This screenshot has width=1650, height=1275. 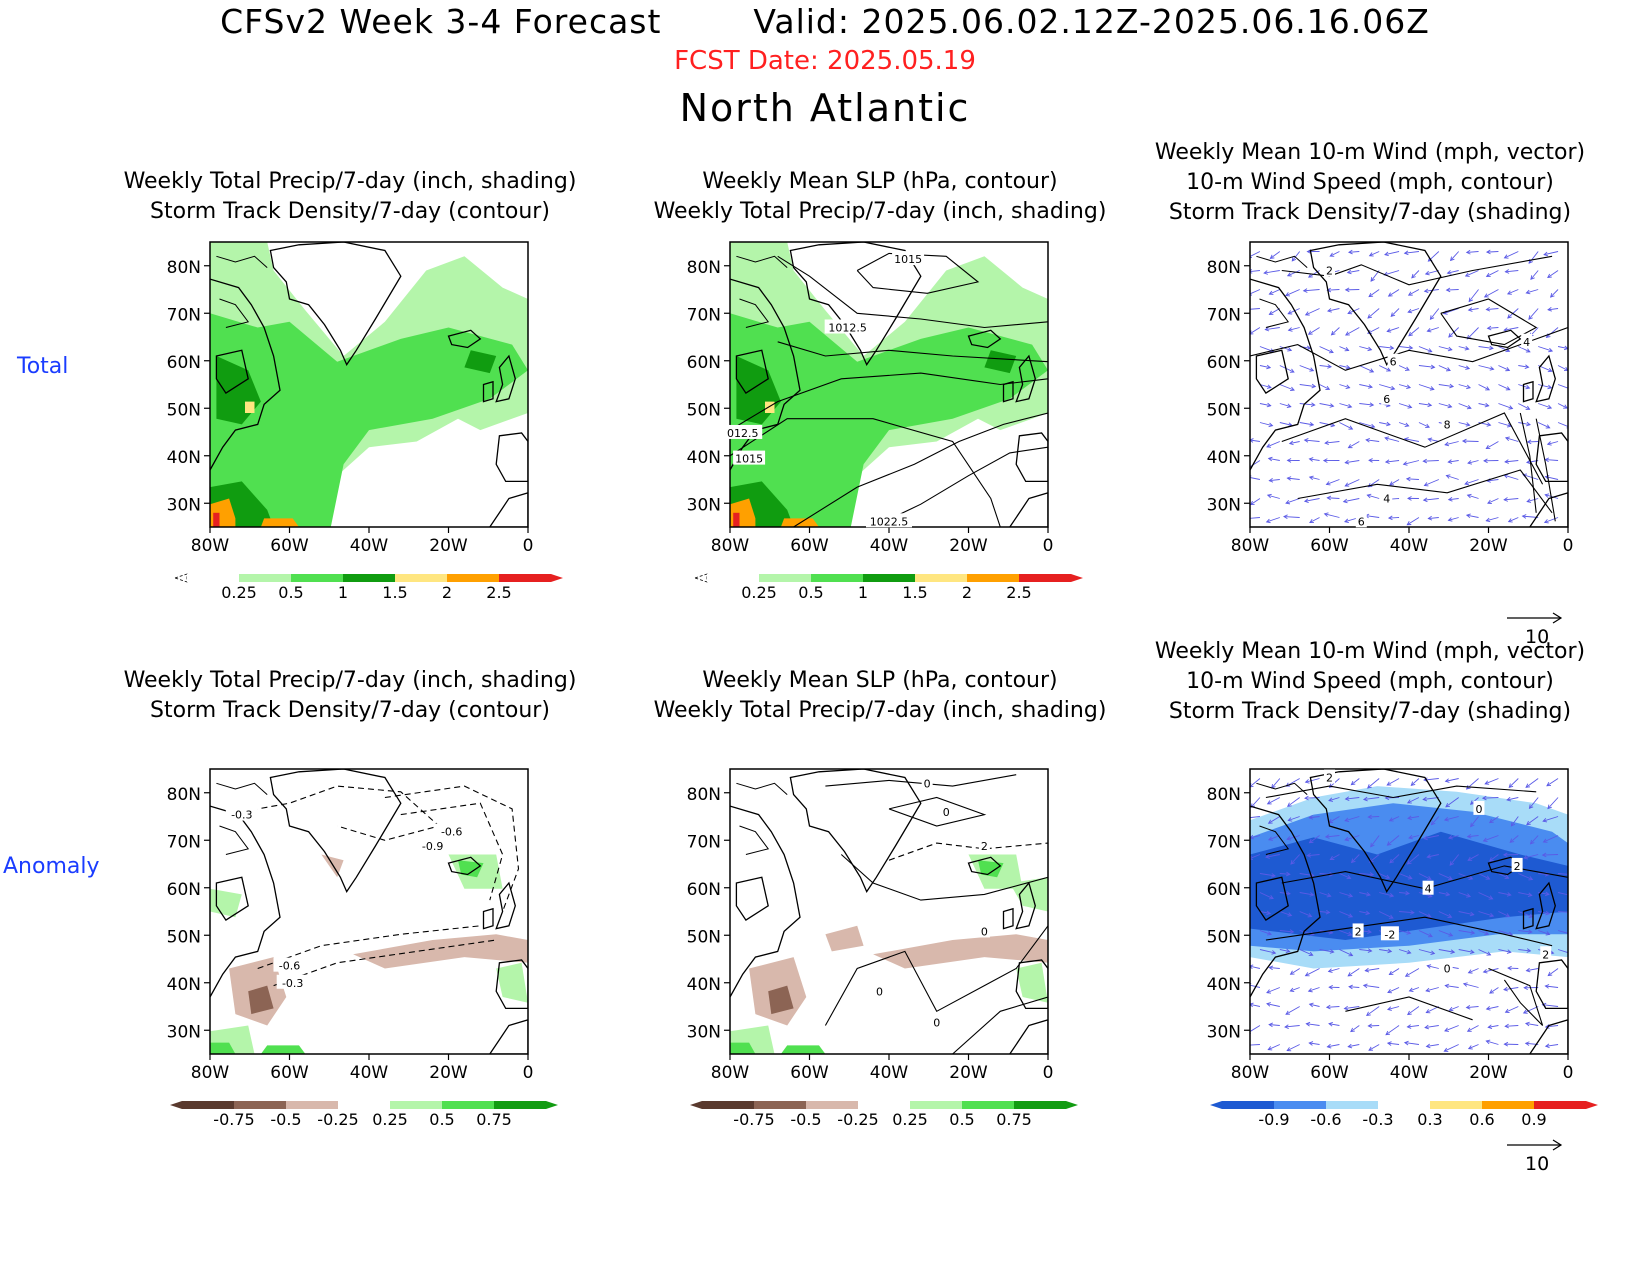 I want to click on contour-label: 012.5, so click(x=743, y=433).